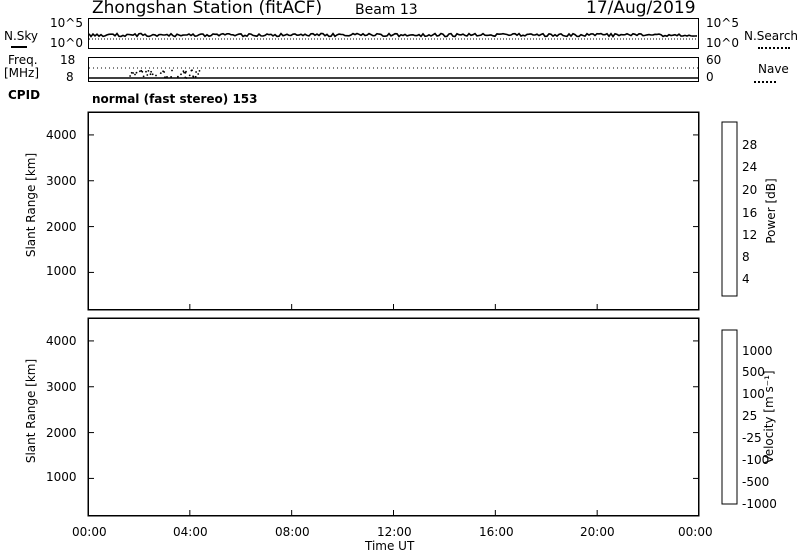 The width and height of the screenshot is (800, 554). Describe the element at coordinates (757, 351) in the screenshot. I see `velocity-cbar-tick: 1000` at that location.